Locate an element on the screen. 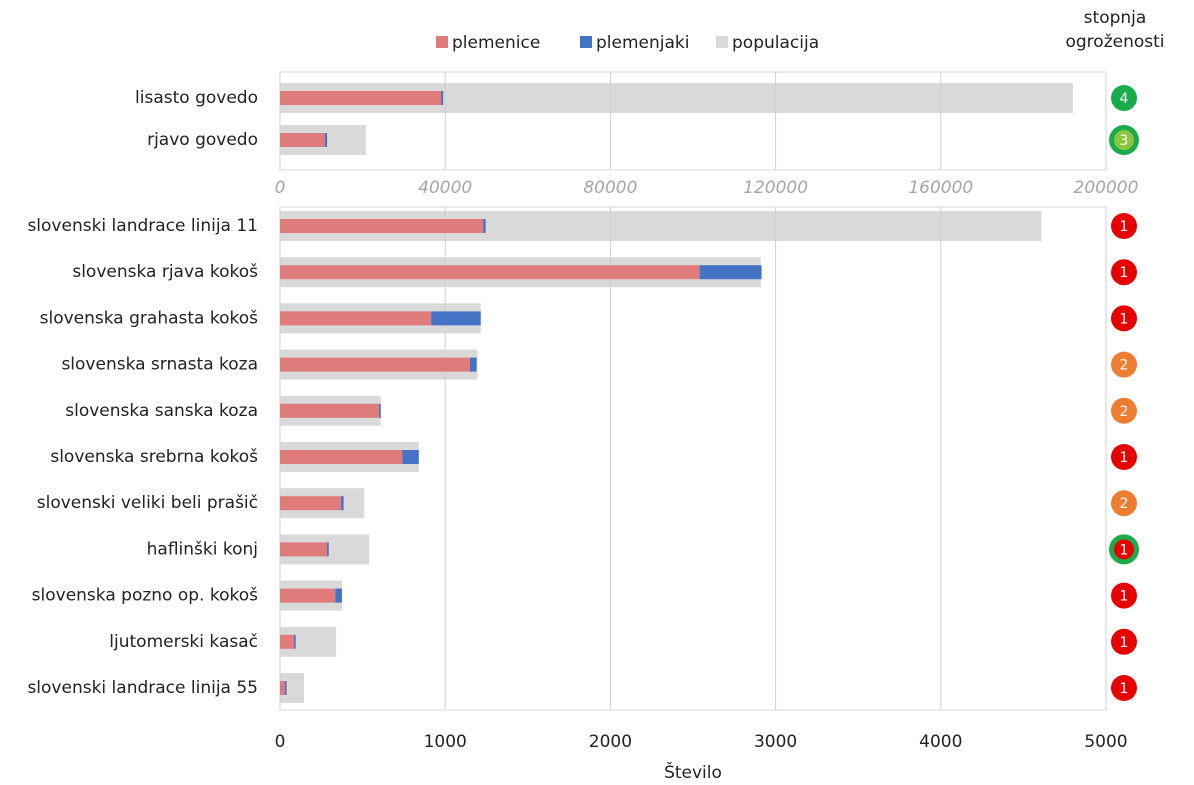 Image resolution: width=1194 pixels, height=785 pixels. category-label: ljutomerski kasač is located at coordinates (183, 642).